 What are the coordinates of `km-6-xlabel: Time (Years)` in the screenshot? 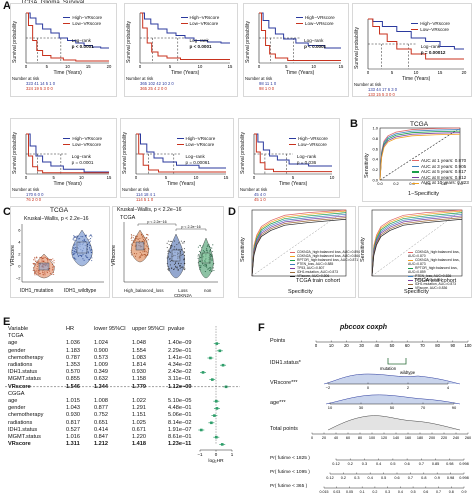 It's located at (181, 184).